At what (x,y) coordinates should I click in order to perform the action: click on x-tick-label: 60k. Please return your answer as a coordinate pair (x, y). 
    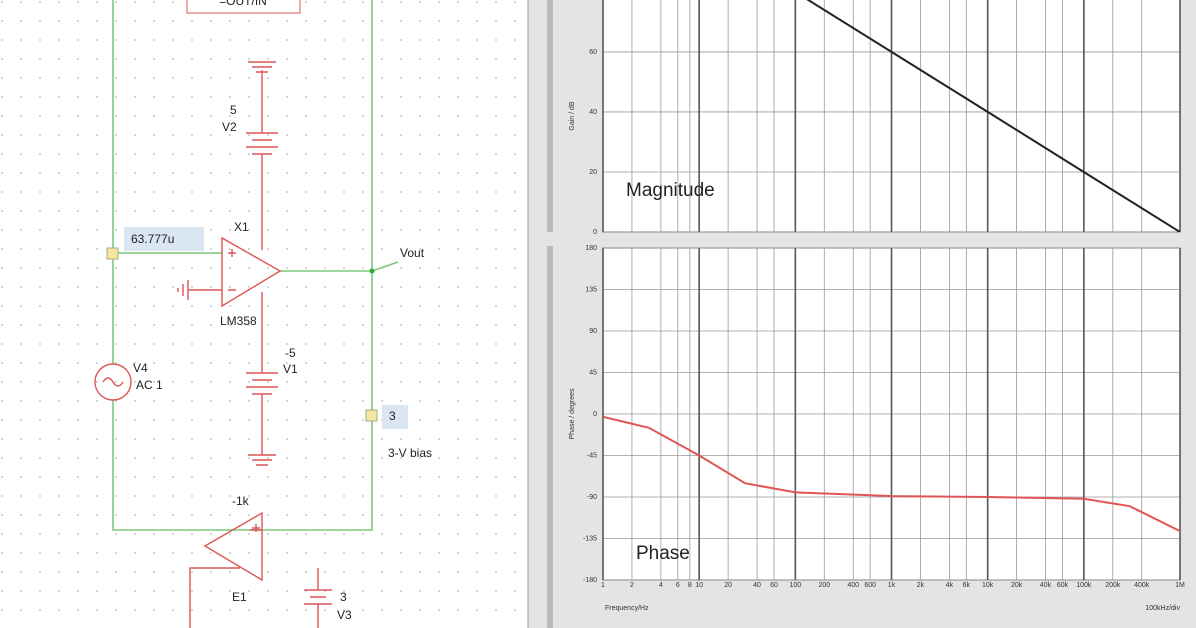
    Looking at the image, I should click on (1063, 585).